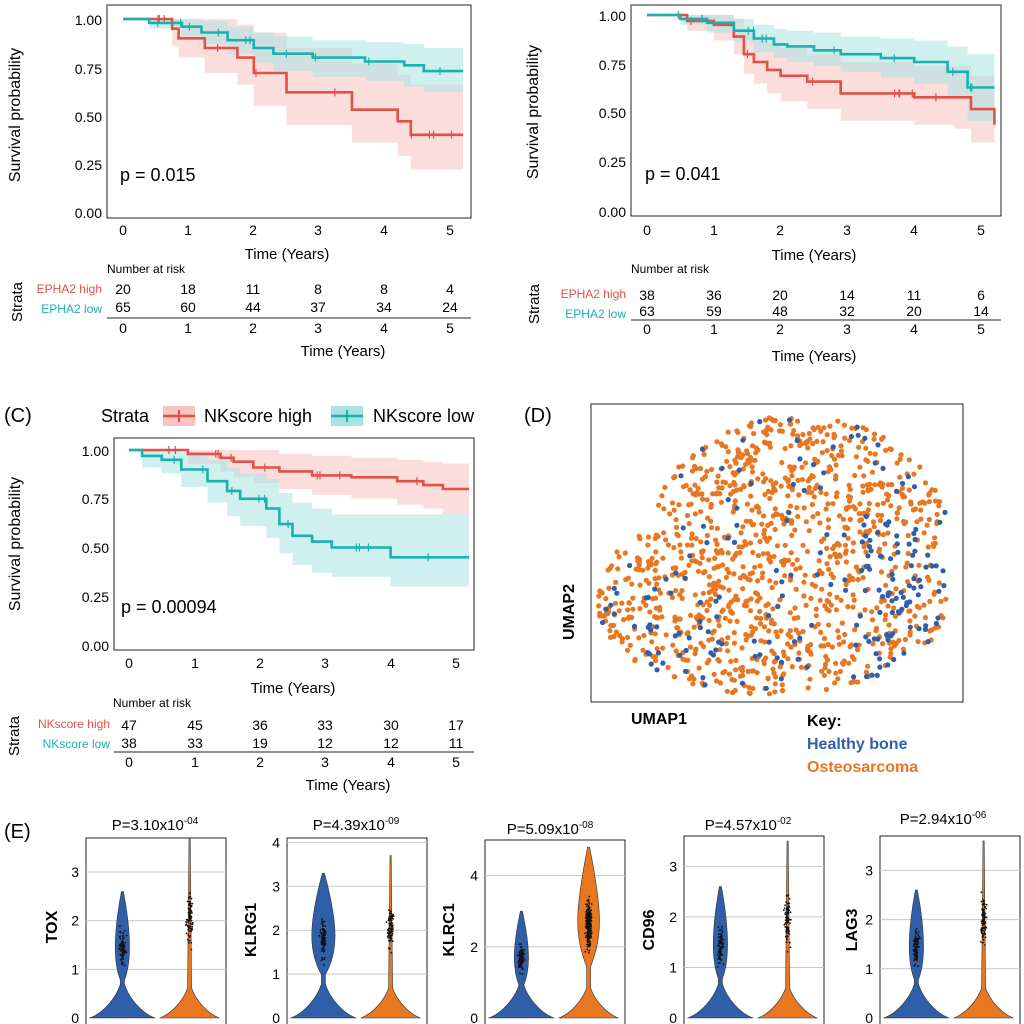  Describe the element at coordinates (95, 646) in the screenshot. I see `y-tick-label: 0.00` at that location.